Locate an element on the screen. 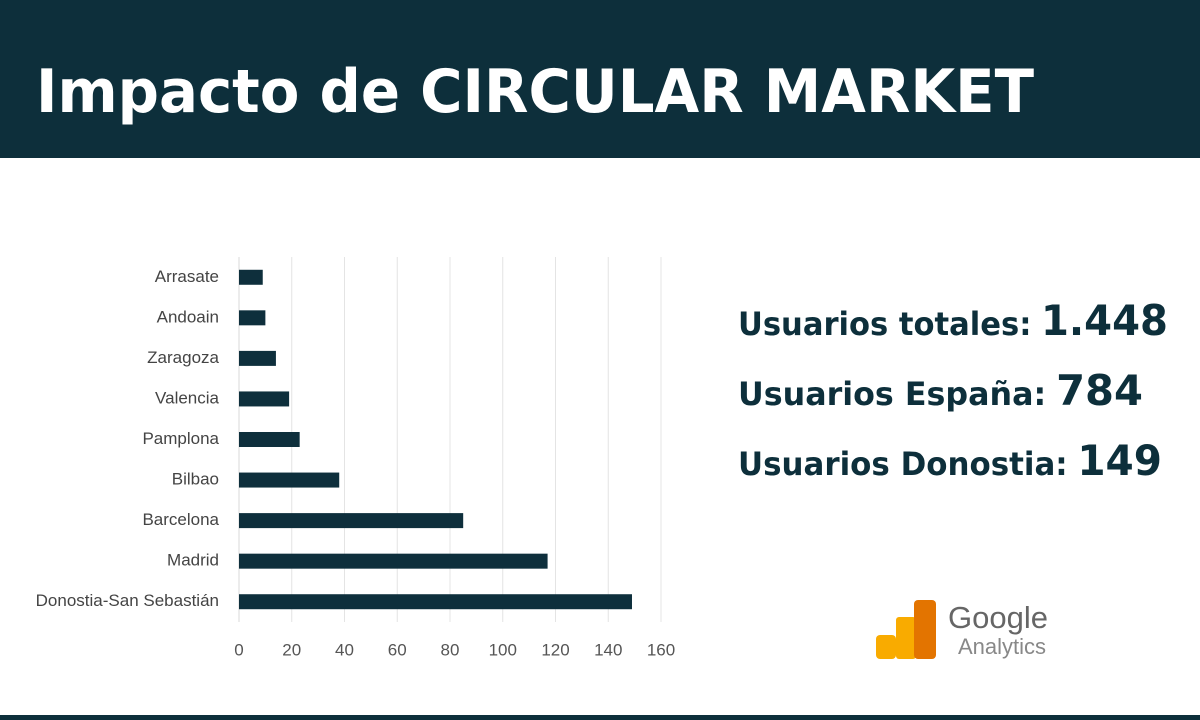  logo-product: Analytics is located at coordinates (1002, 646).